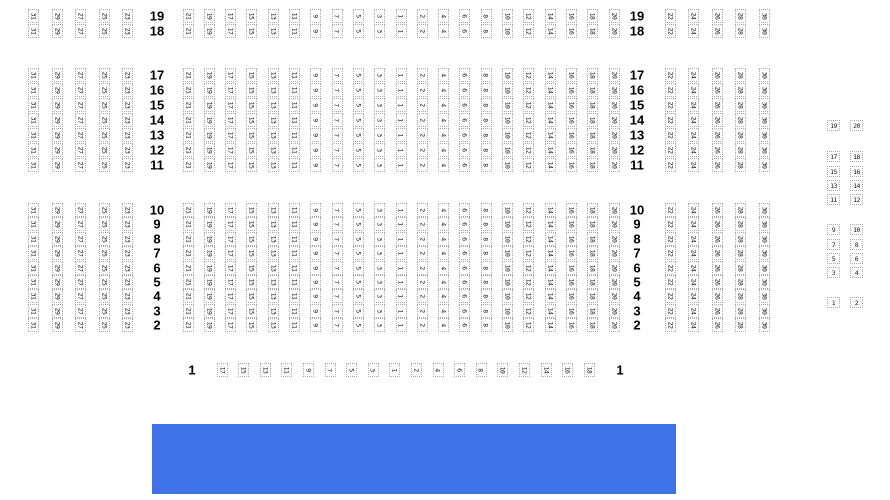  What do you see at coordinates (593, 239) in the screenshot?
I see `seat: 18` at bounding box center [593, 239].